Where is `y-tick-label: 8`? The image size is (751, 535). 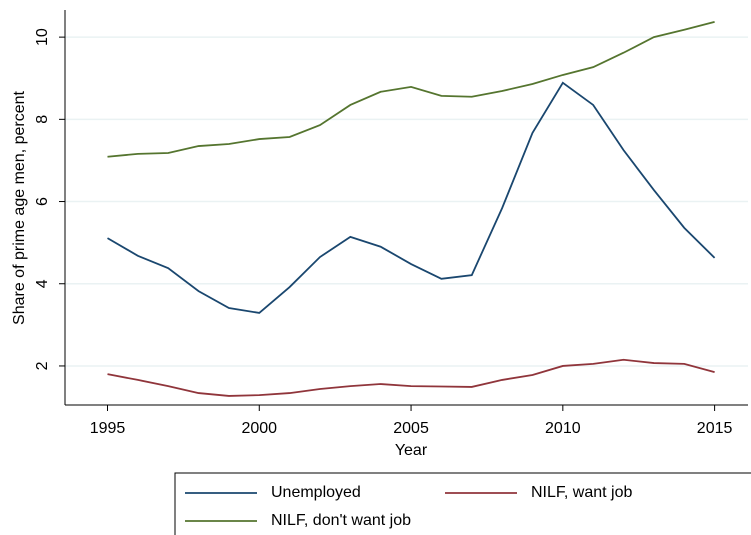 y-tick-label: 8 is located at coordinates (42, 119).